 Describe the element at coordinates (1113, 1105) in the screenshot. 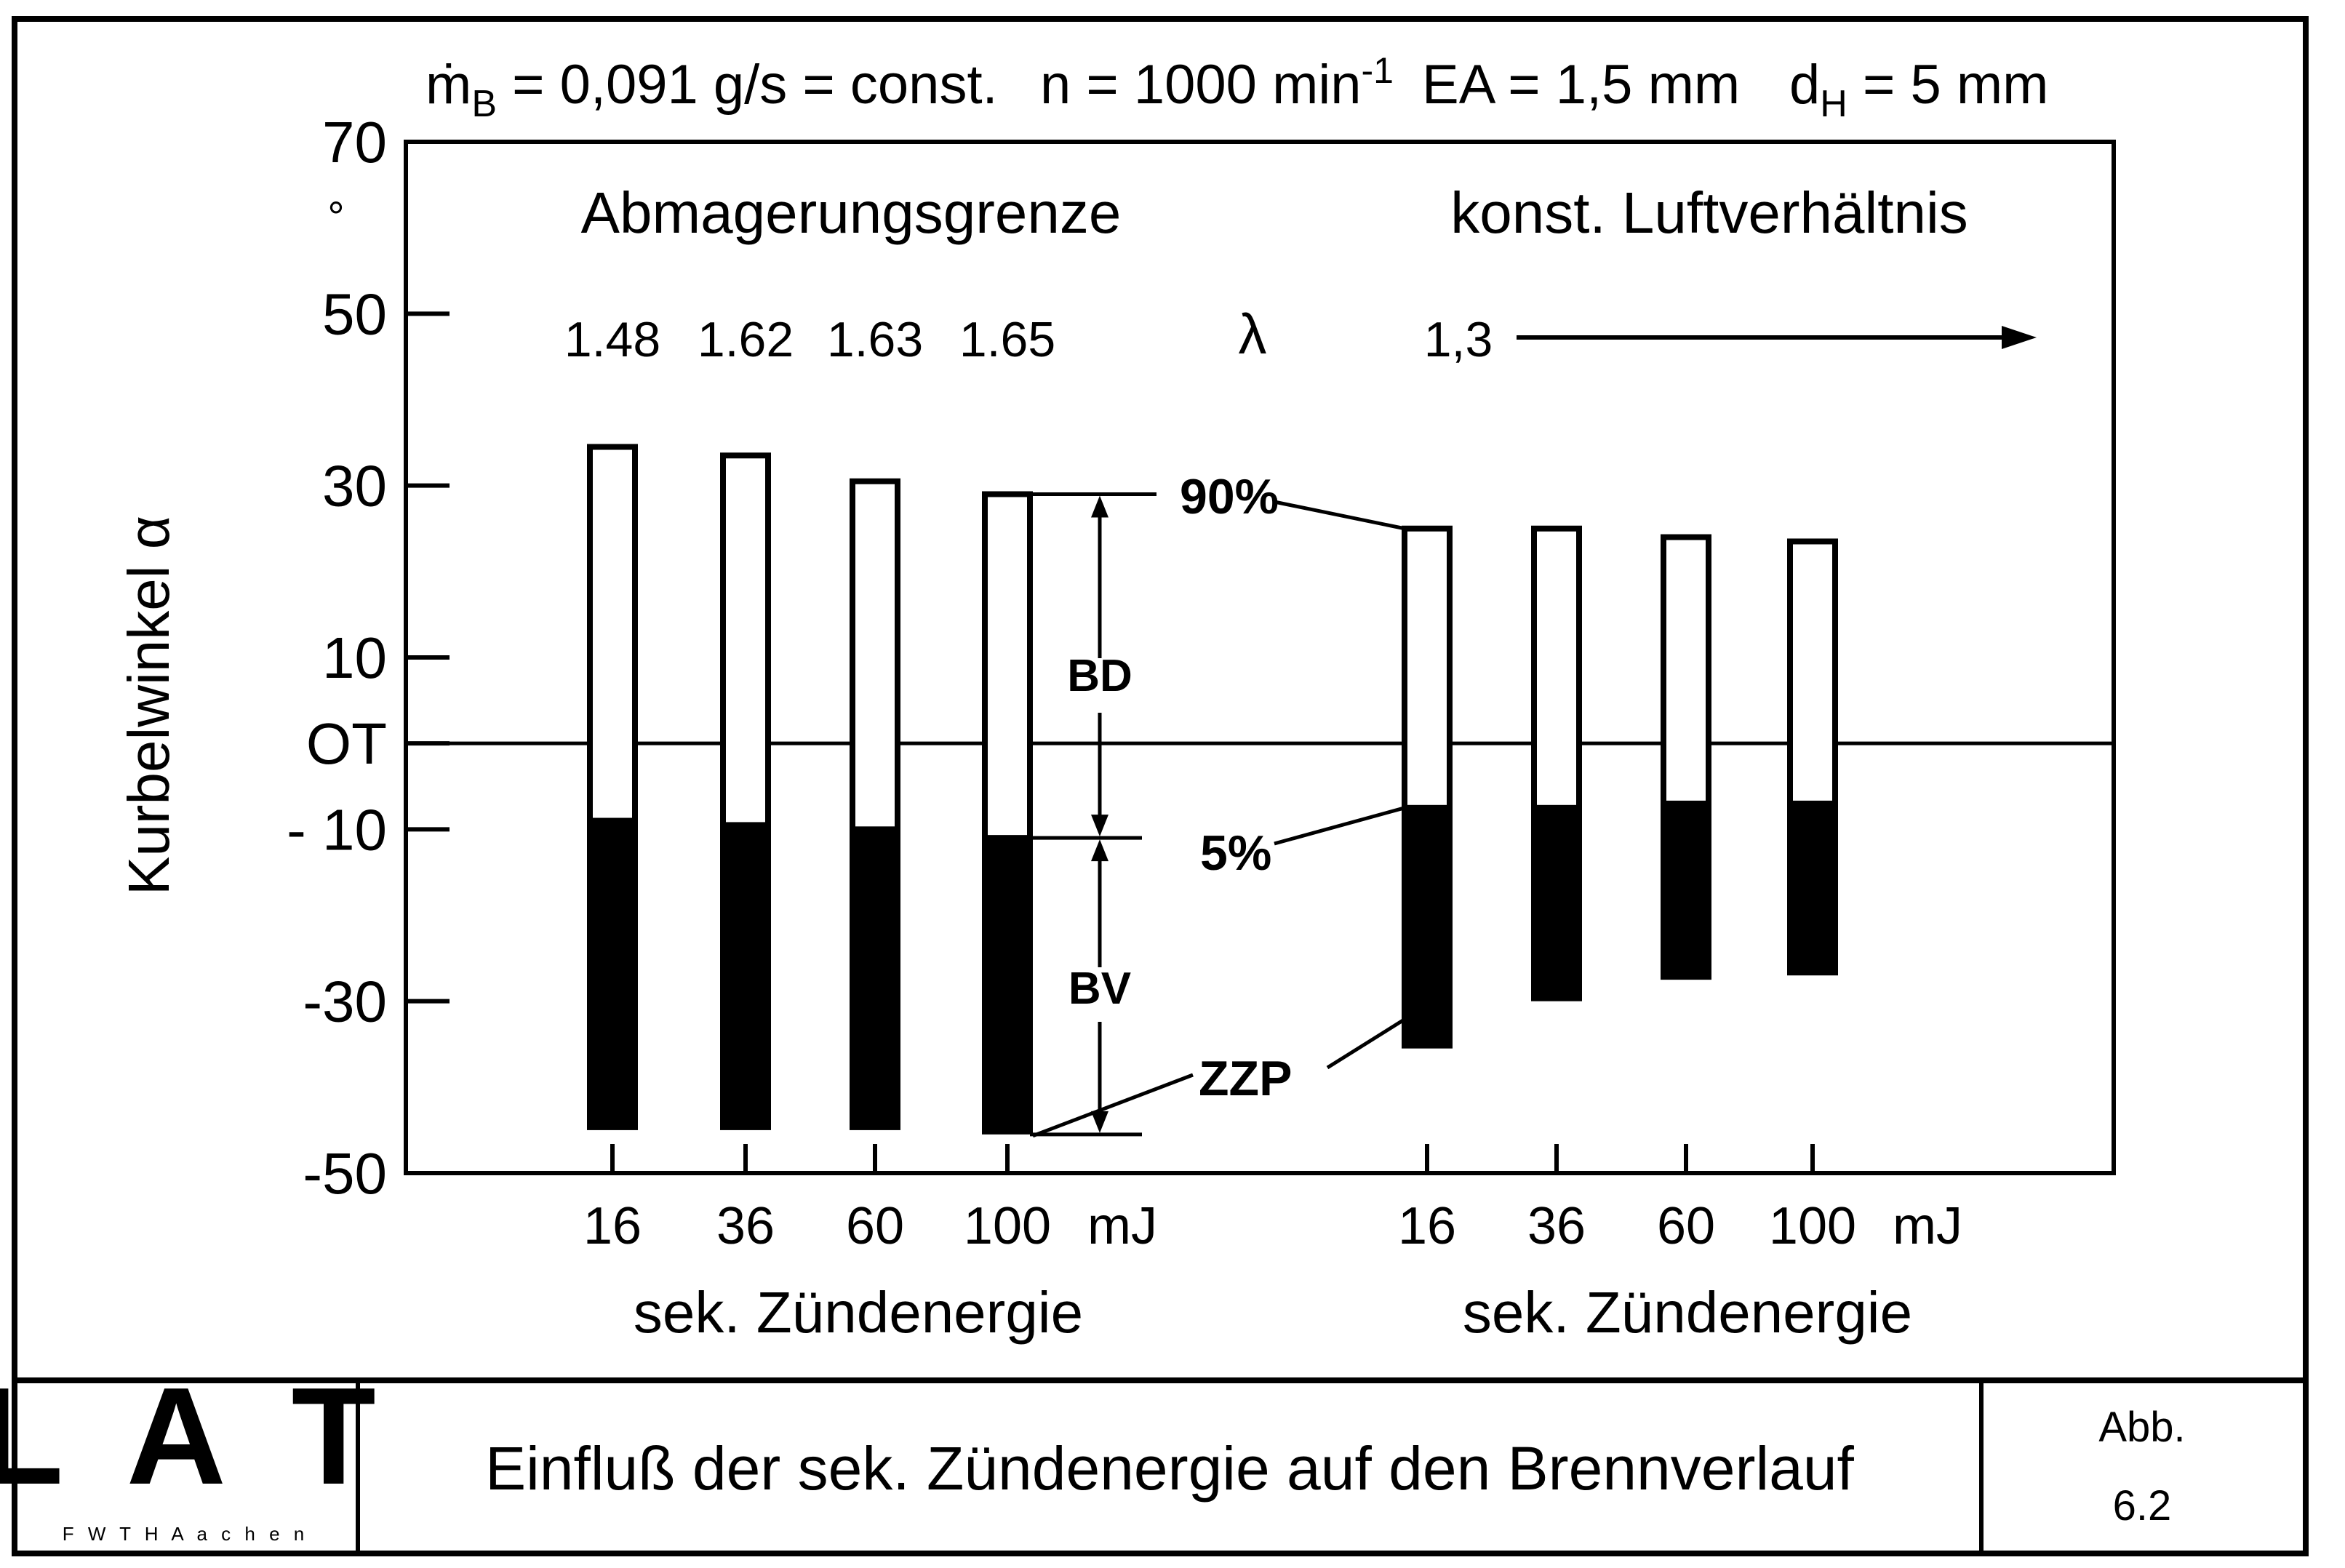

I see `leader-zzp-left` at that location.